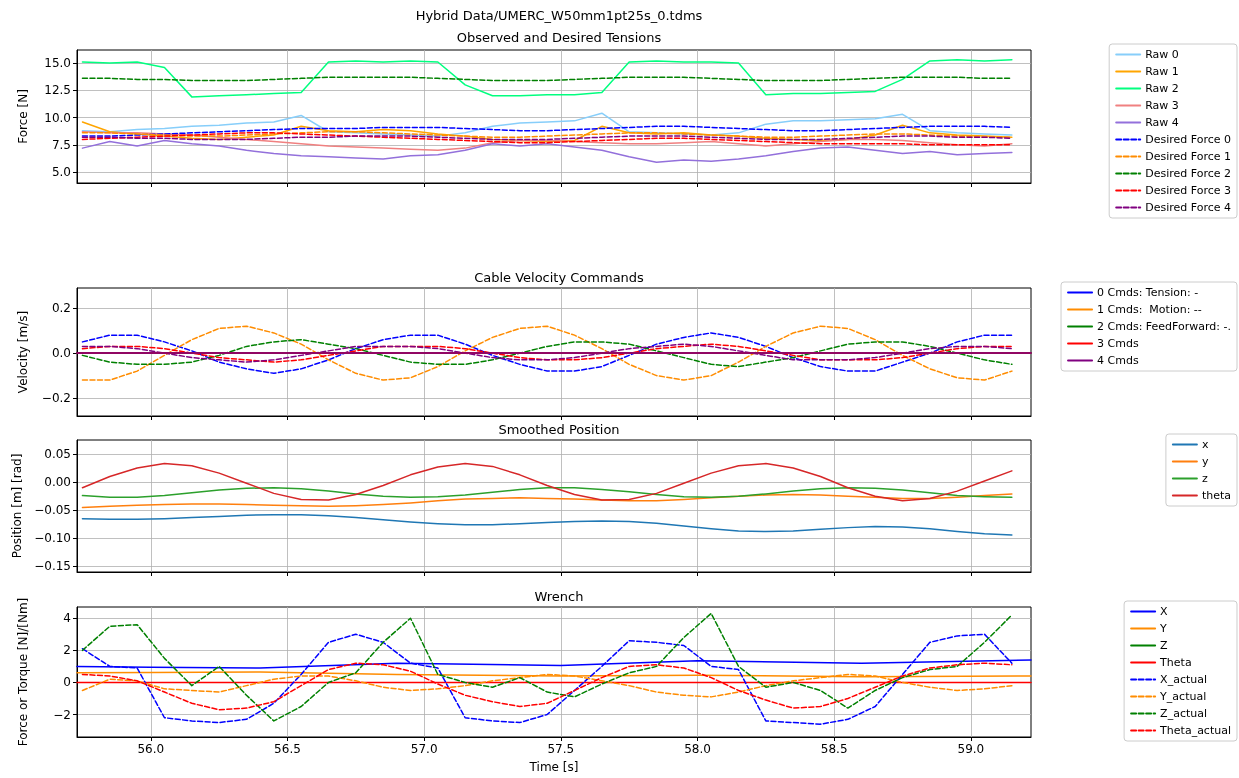 The height and width of the screenshot is (778, 1239). What do you see at coordinates (1184, 713) in the screenshot?
I see `legend-label: Z_actual` at bounding box center [1184, 713].